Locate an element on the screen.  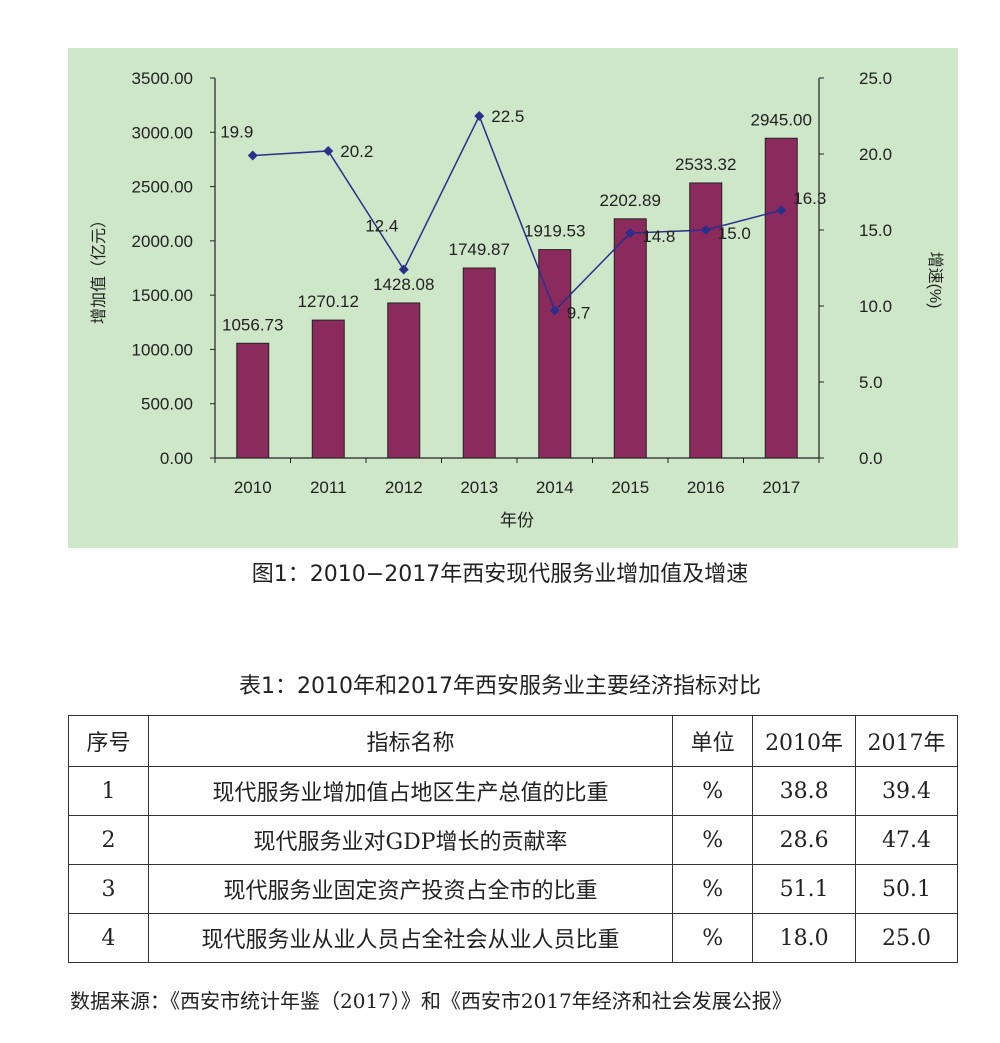
cell-index: 2 is located at coordinates (108, 840).